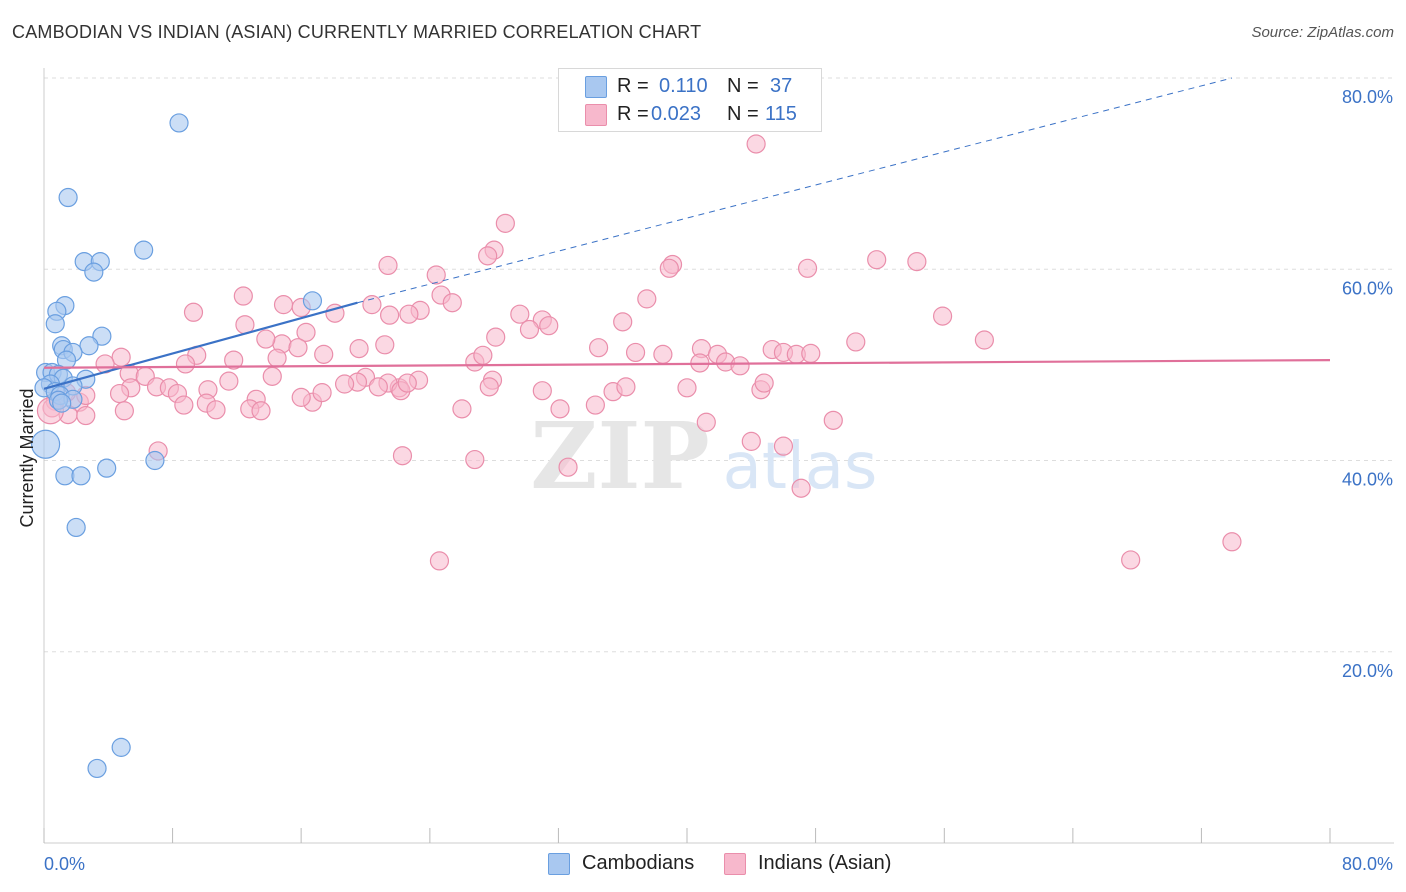 Image resolution: width=1406 pixels, height=892 pixels. I want to click on bottom-legend-cambodians: Cambodians, so click(621, 863).